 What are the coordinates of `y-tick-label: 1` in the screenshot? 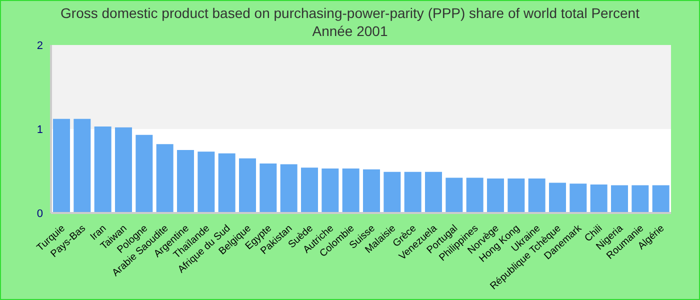 It's located at (39, 130).